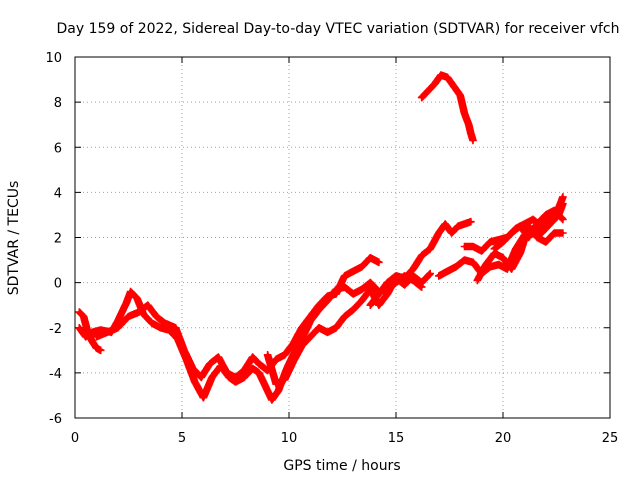 Image resolution: width=640 pixels, height=480 pixels. What do you see at coordinates (55, 419) in the screenshot?
I see `y-tick-label: -6` at bounding box center [55, 419].